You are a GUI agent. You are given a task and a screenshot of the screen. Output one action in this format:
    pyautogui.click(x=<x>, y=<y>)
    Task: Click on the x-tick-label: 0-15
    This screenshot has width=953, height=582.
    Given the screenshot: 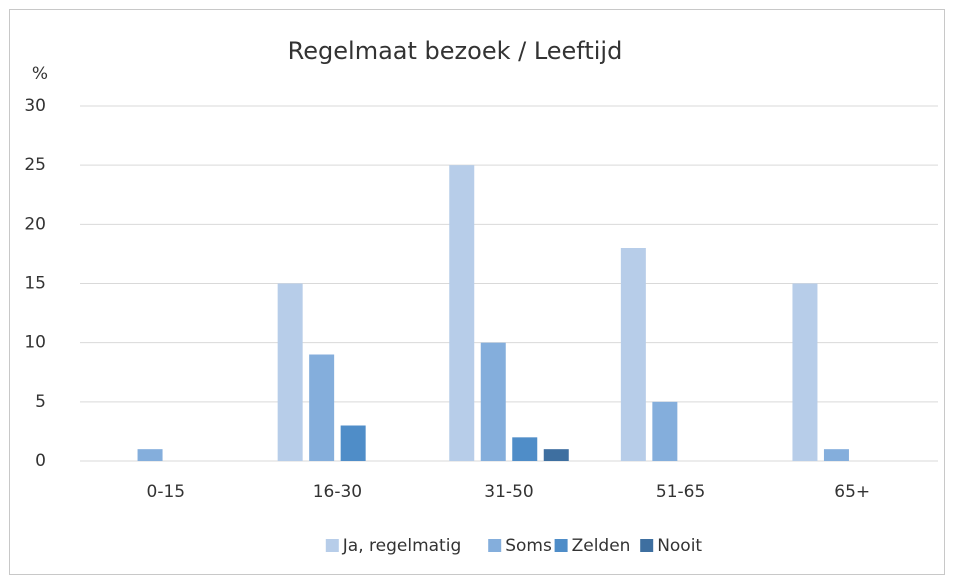 What is the action you would take?
    pyautogui.click(x=166, y=492)
    